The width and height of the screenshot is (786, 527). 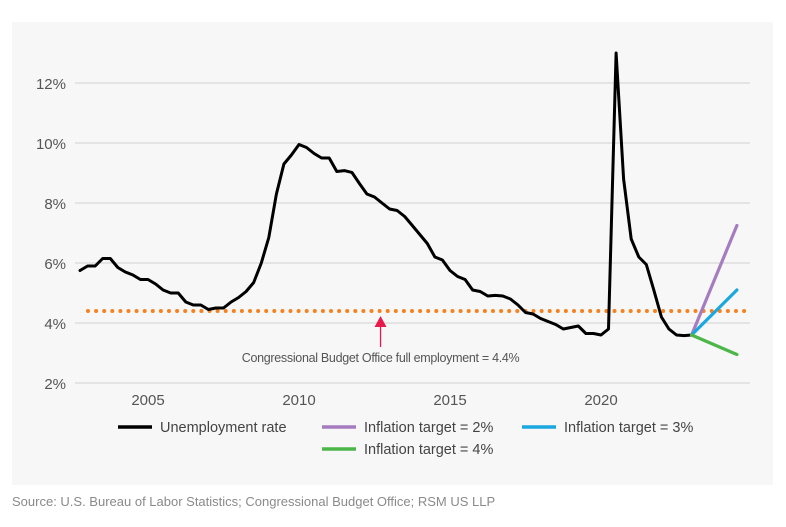 I want to click on legend-label: Inflation target = 4%, so click(x=428, y=450).